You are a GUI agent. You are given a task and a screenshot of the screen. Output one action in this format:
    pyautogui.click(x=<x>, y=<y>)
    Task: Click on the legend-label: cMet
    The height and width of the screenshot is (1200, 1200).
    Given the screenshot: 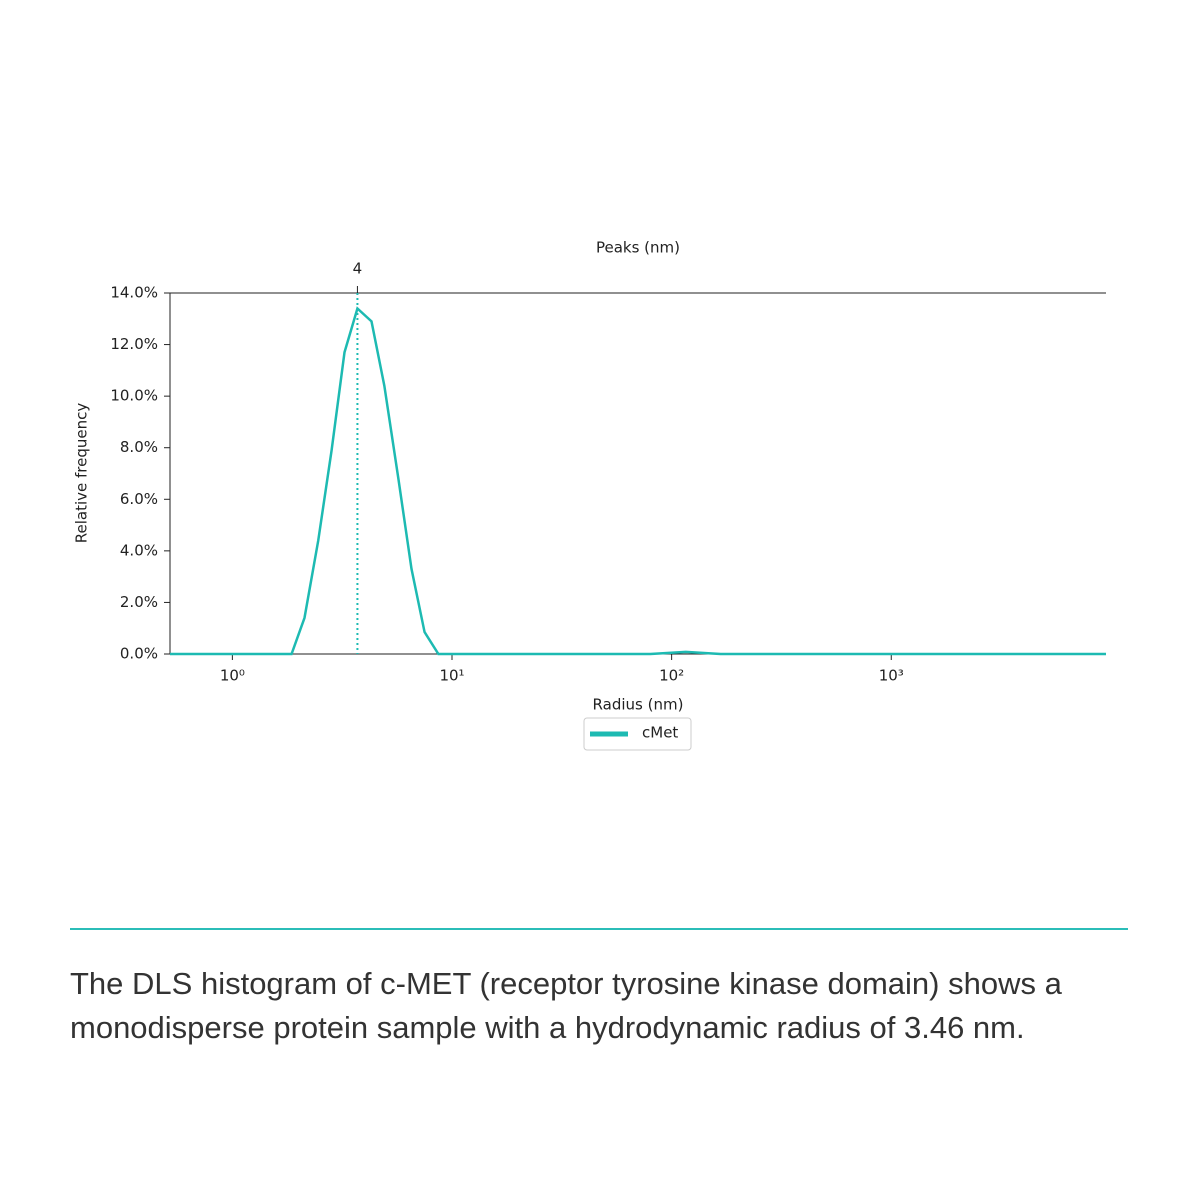 What is the action you would take?
    pyautogui.click(x=660, y=733)
    